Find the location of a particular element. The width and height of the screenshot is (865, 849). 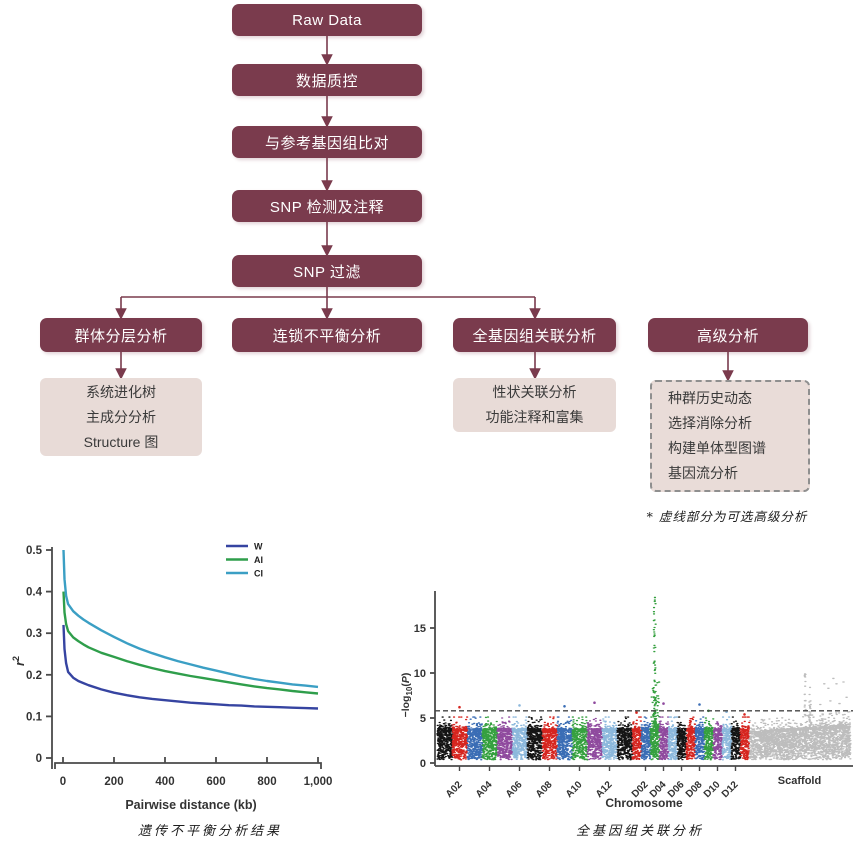

flow-box-qc: 数据质控 is located at coordinates (327, 80).